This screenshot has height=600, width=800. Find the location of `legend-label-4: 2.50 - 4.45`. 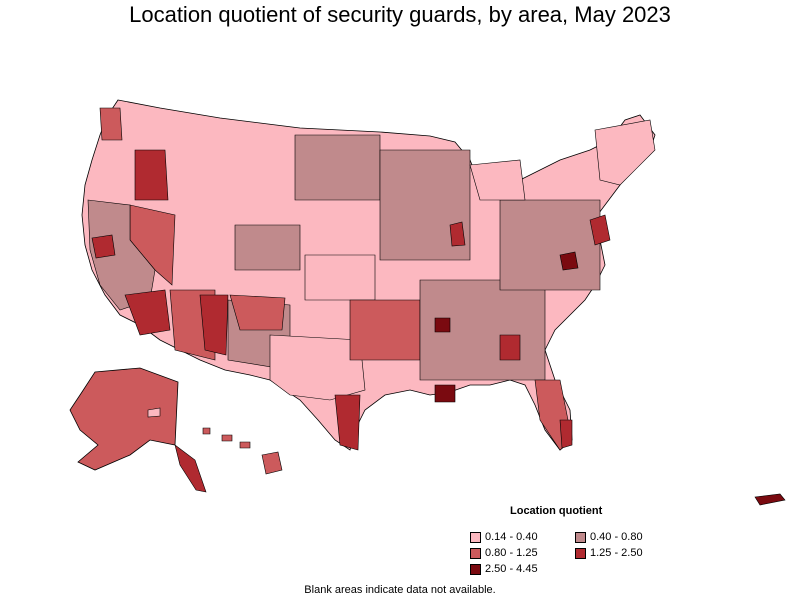

legend-label-4: 2.50 - 4.45 is located at coordinates (511, 569).